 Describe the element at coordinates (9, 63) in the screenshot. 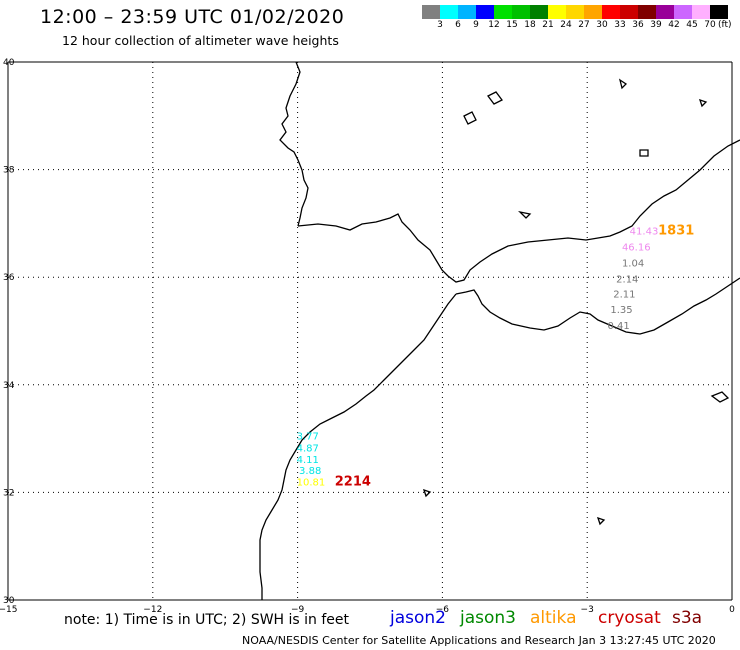

I see `lat-tick-label: 40` at that location.